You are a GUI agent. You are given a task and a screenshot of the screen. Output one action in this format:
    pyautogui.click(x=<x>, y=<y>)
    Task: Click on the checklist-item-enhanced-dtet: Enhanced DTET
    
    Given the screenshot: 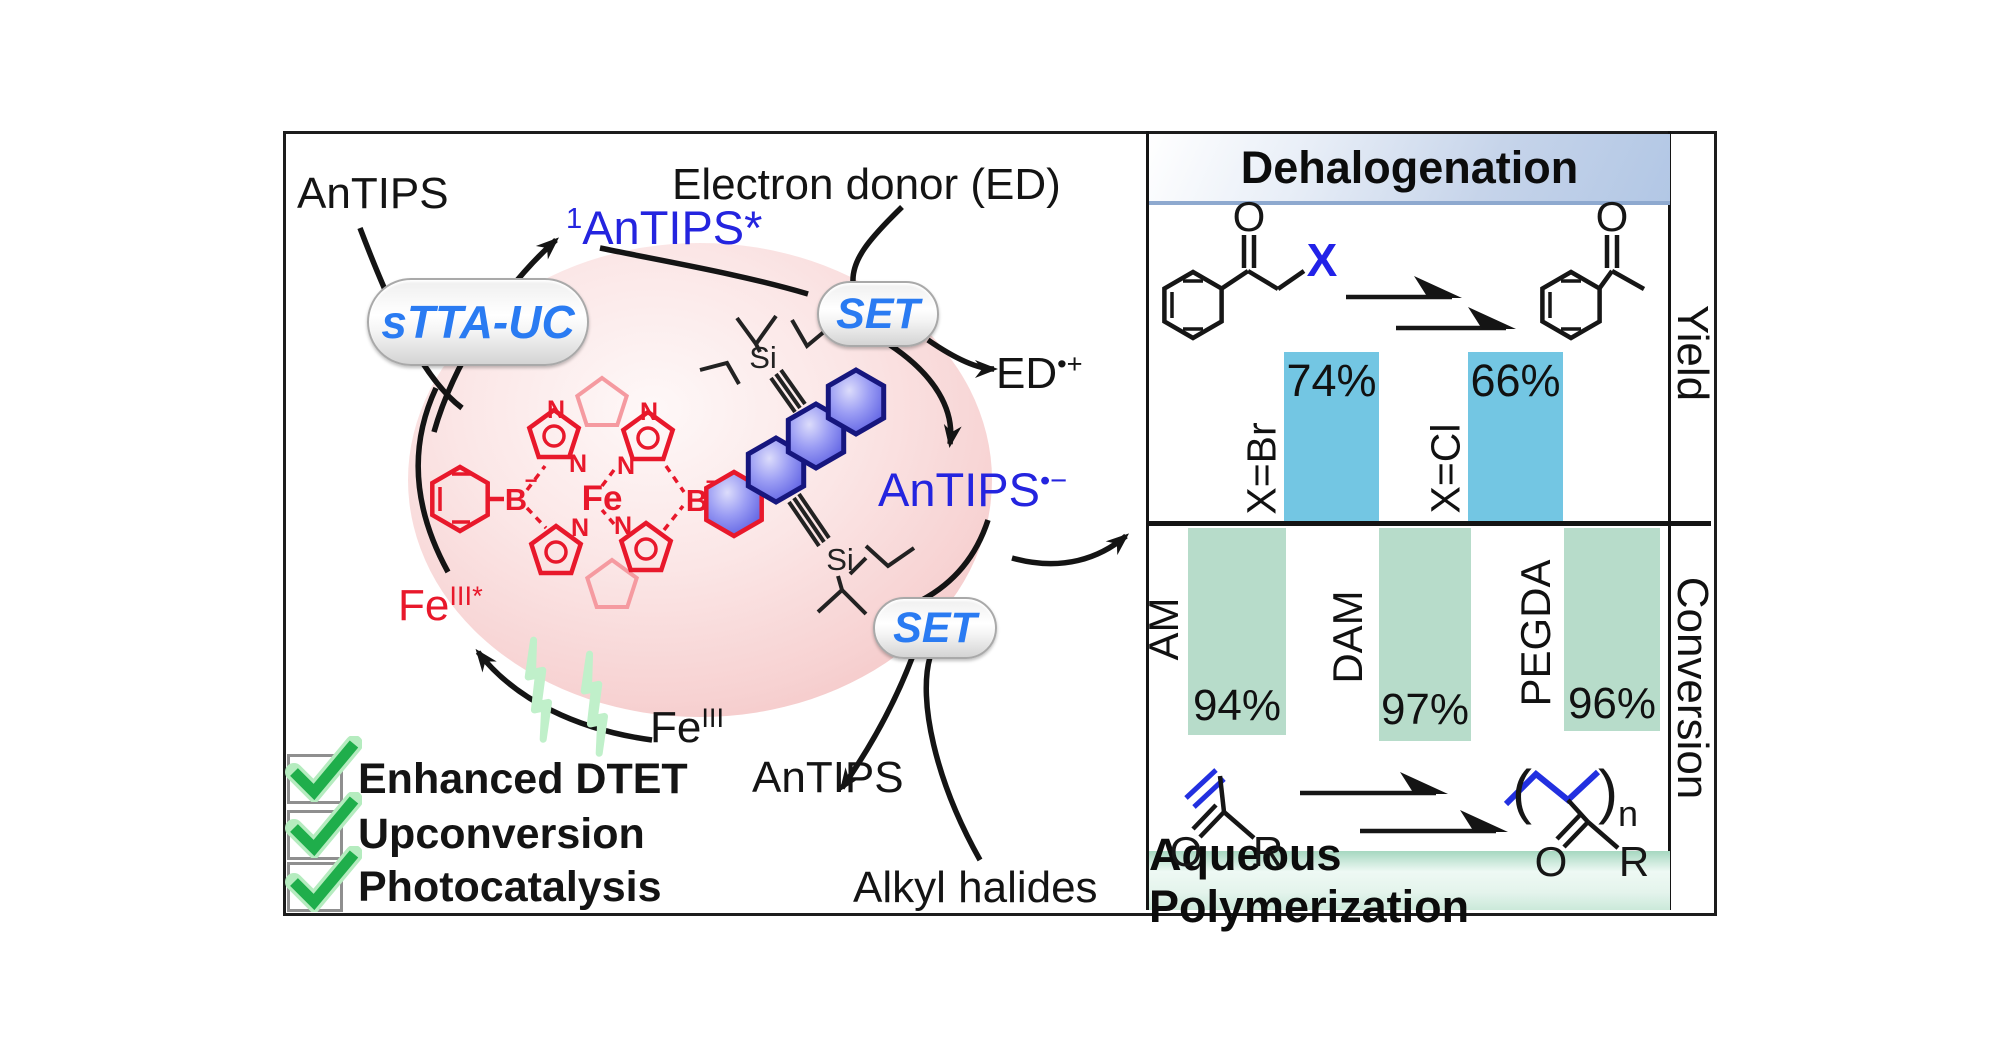 What is the action you would take?
    pyautogui.click(x=523, y=779)
    